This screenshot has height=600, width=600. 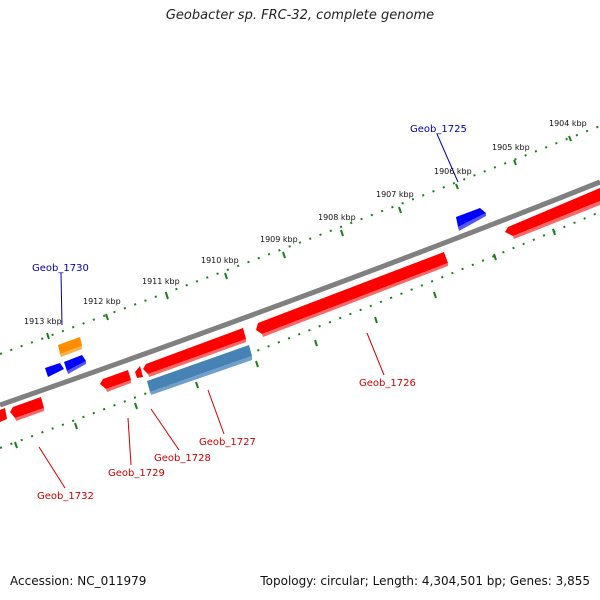 What do you see at coordinates (43, 321) in the screenshot?
I see `kbp-label-1913: 1913 kbp` at bounding box center [43, 321].